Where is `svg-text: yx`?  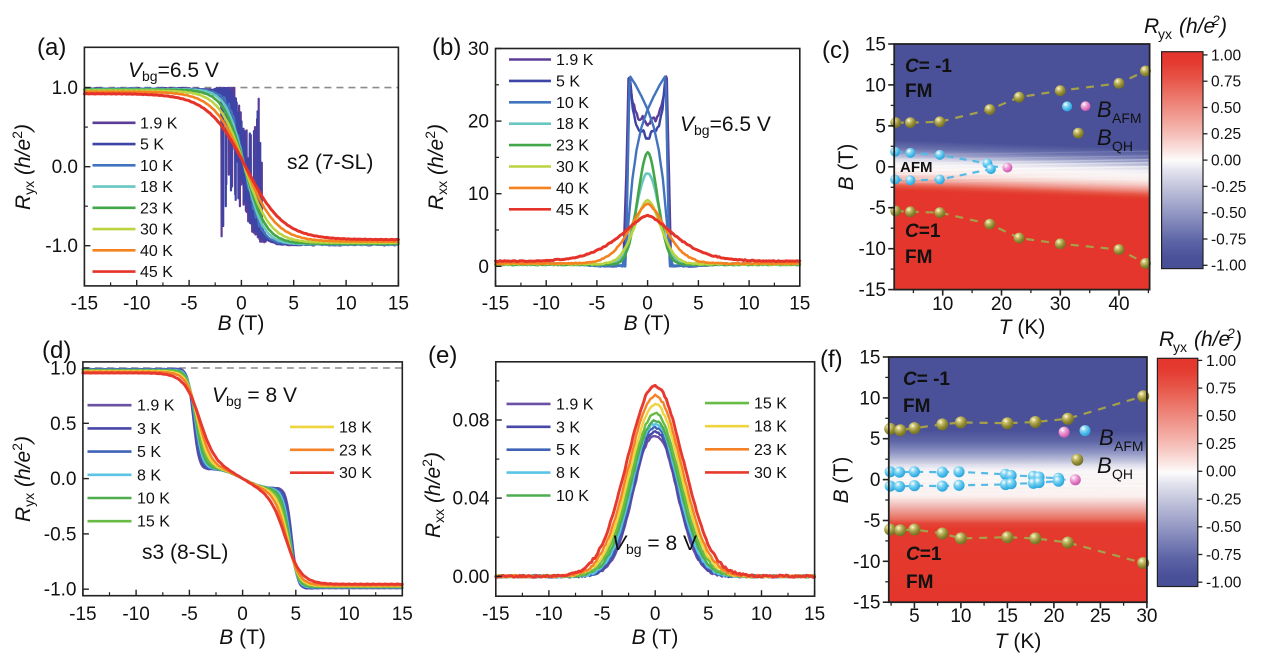
svg-text: yx is located at coordinates (1180, 347).